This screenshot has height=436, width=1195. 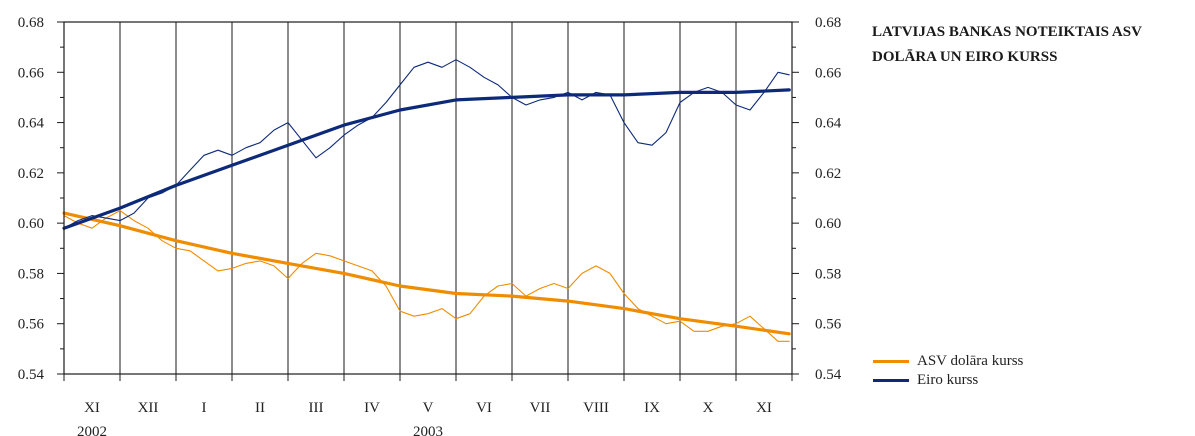 I want to click on y-tick-label-right: 0.56, so click(x=828, y=325).